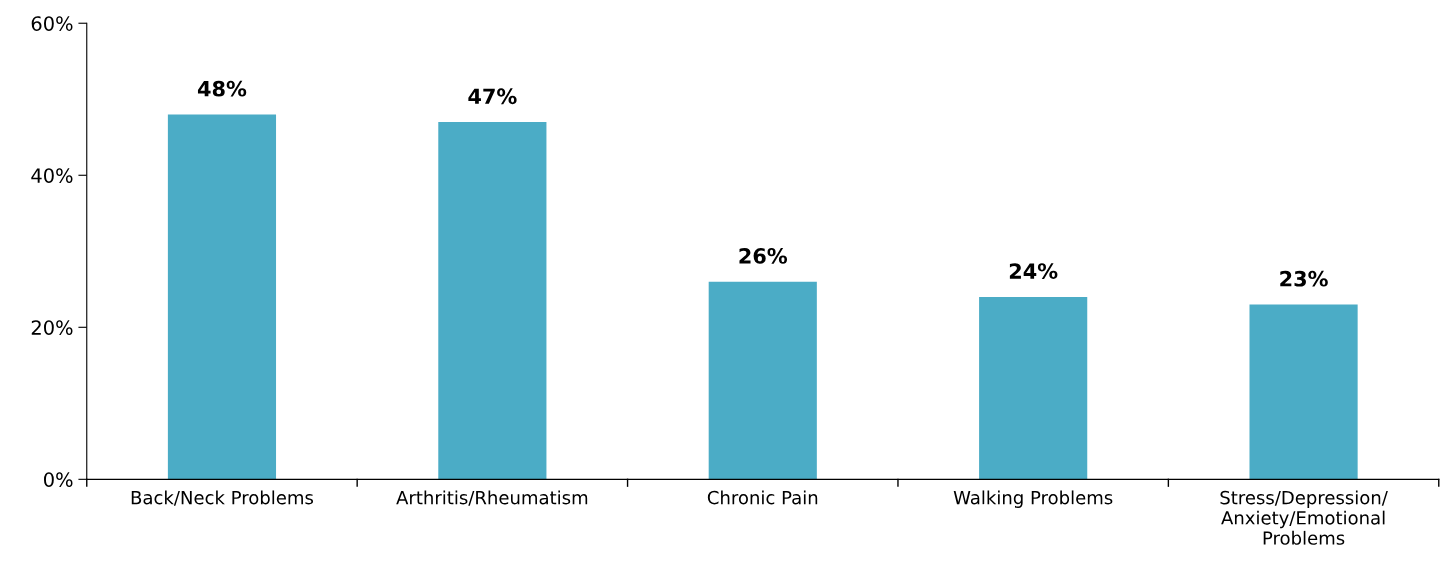 This screenshot has height=581, width=1446. I want to click on x-tick-label: Arthritis/Rheumatism, so click(492, 498).